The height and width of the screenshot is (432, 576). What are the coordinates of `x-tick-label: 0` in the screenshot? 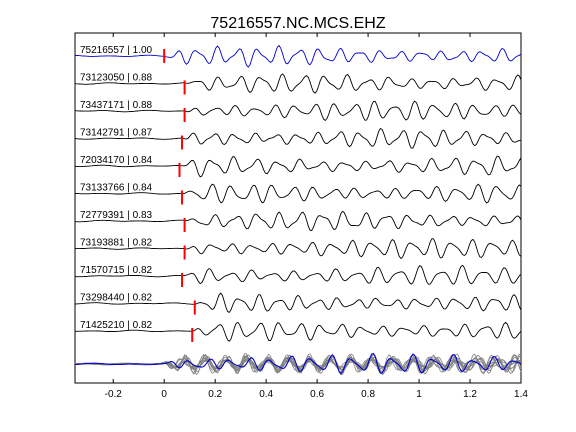 It's located at (164, 394).